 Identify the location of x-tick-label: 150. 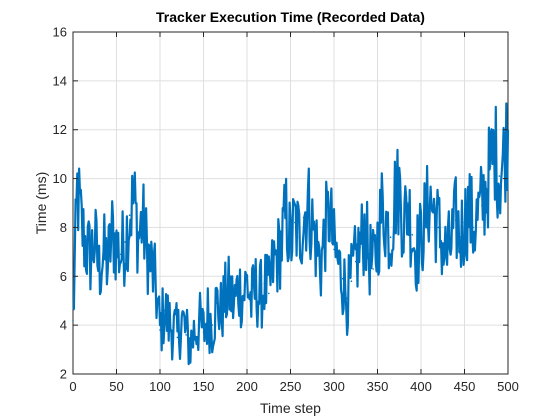
(204, 386).